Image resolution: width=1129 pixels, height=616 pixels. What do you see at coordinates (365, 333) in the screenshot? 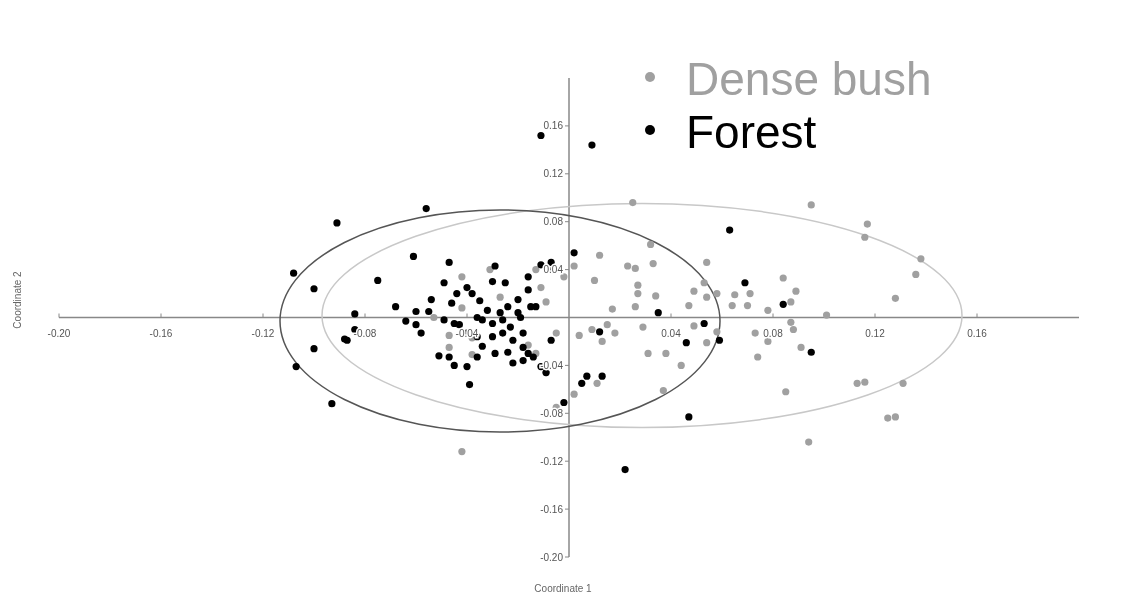
I see `x-tick-label: -0.08` at bounding box center [365, 333].